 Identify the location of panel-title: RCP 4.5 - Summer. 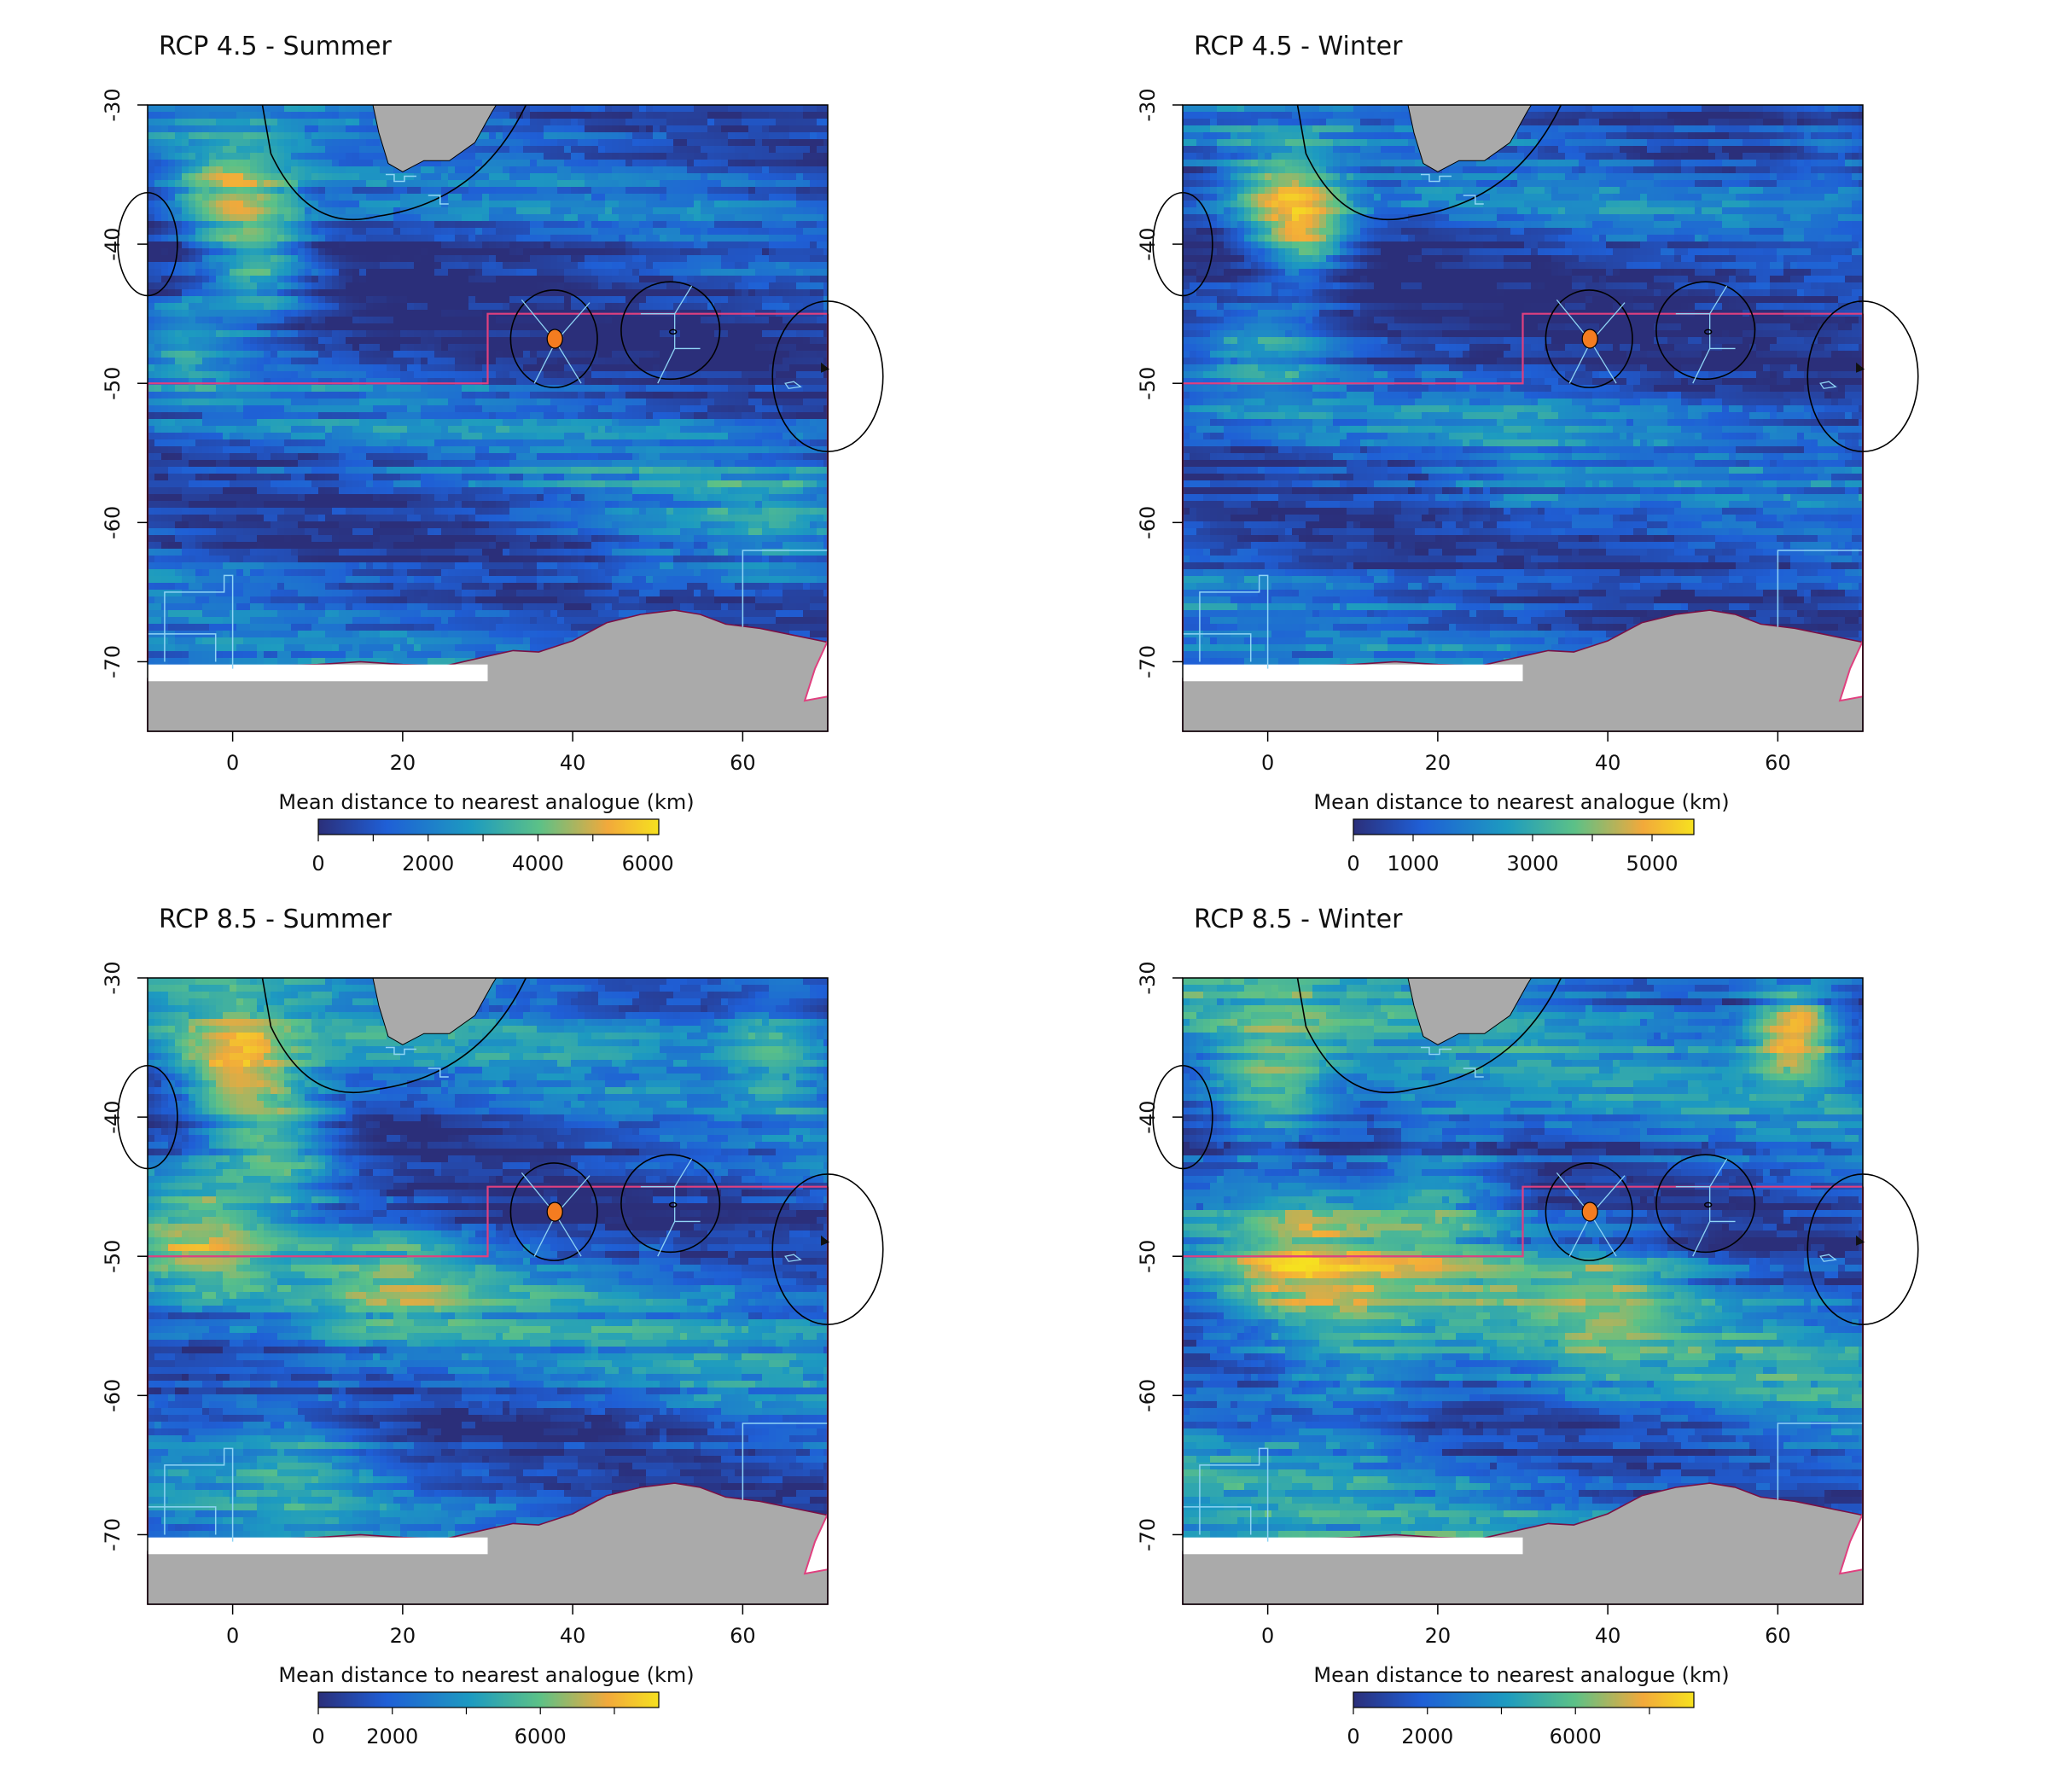
(275, 46).